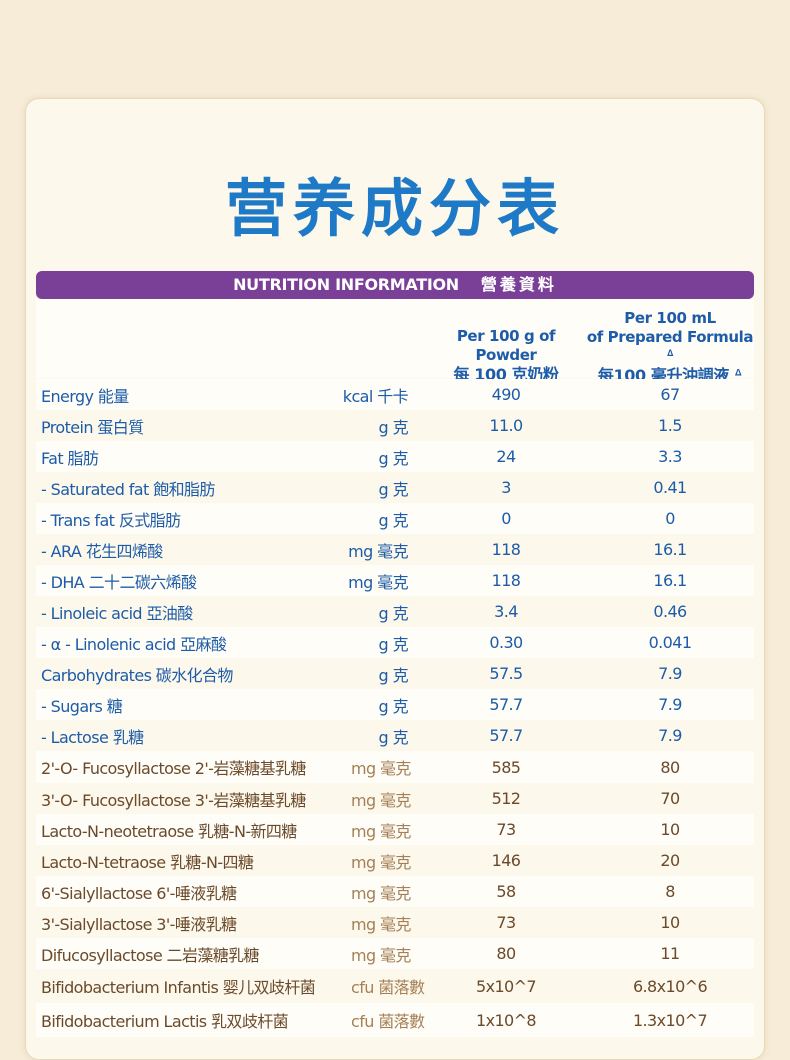  I want to click on value-per-100g: 11.0, so click(506, 425).